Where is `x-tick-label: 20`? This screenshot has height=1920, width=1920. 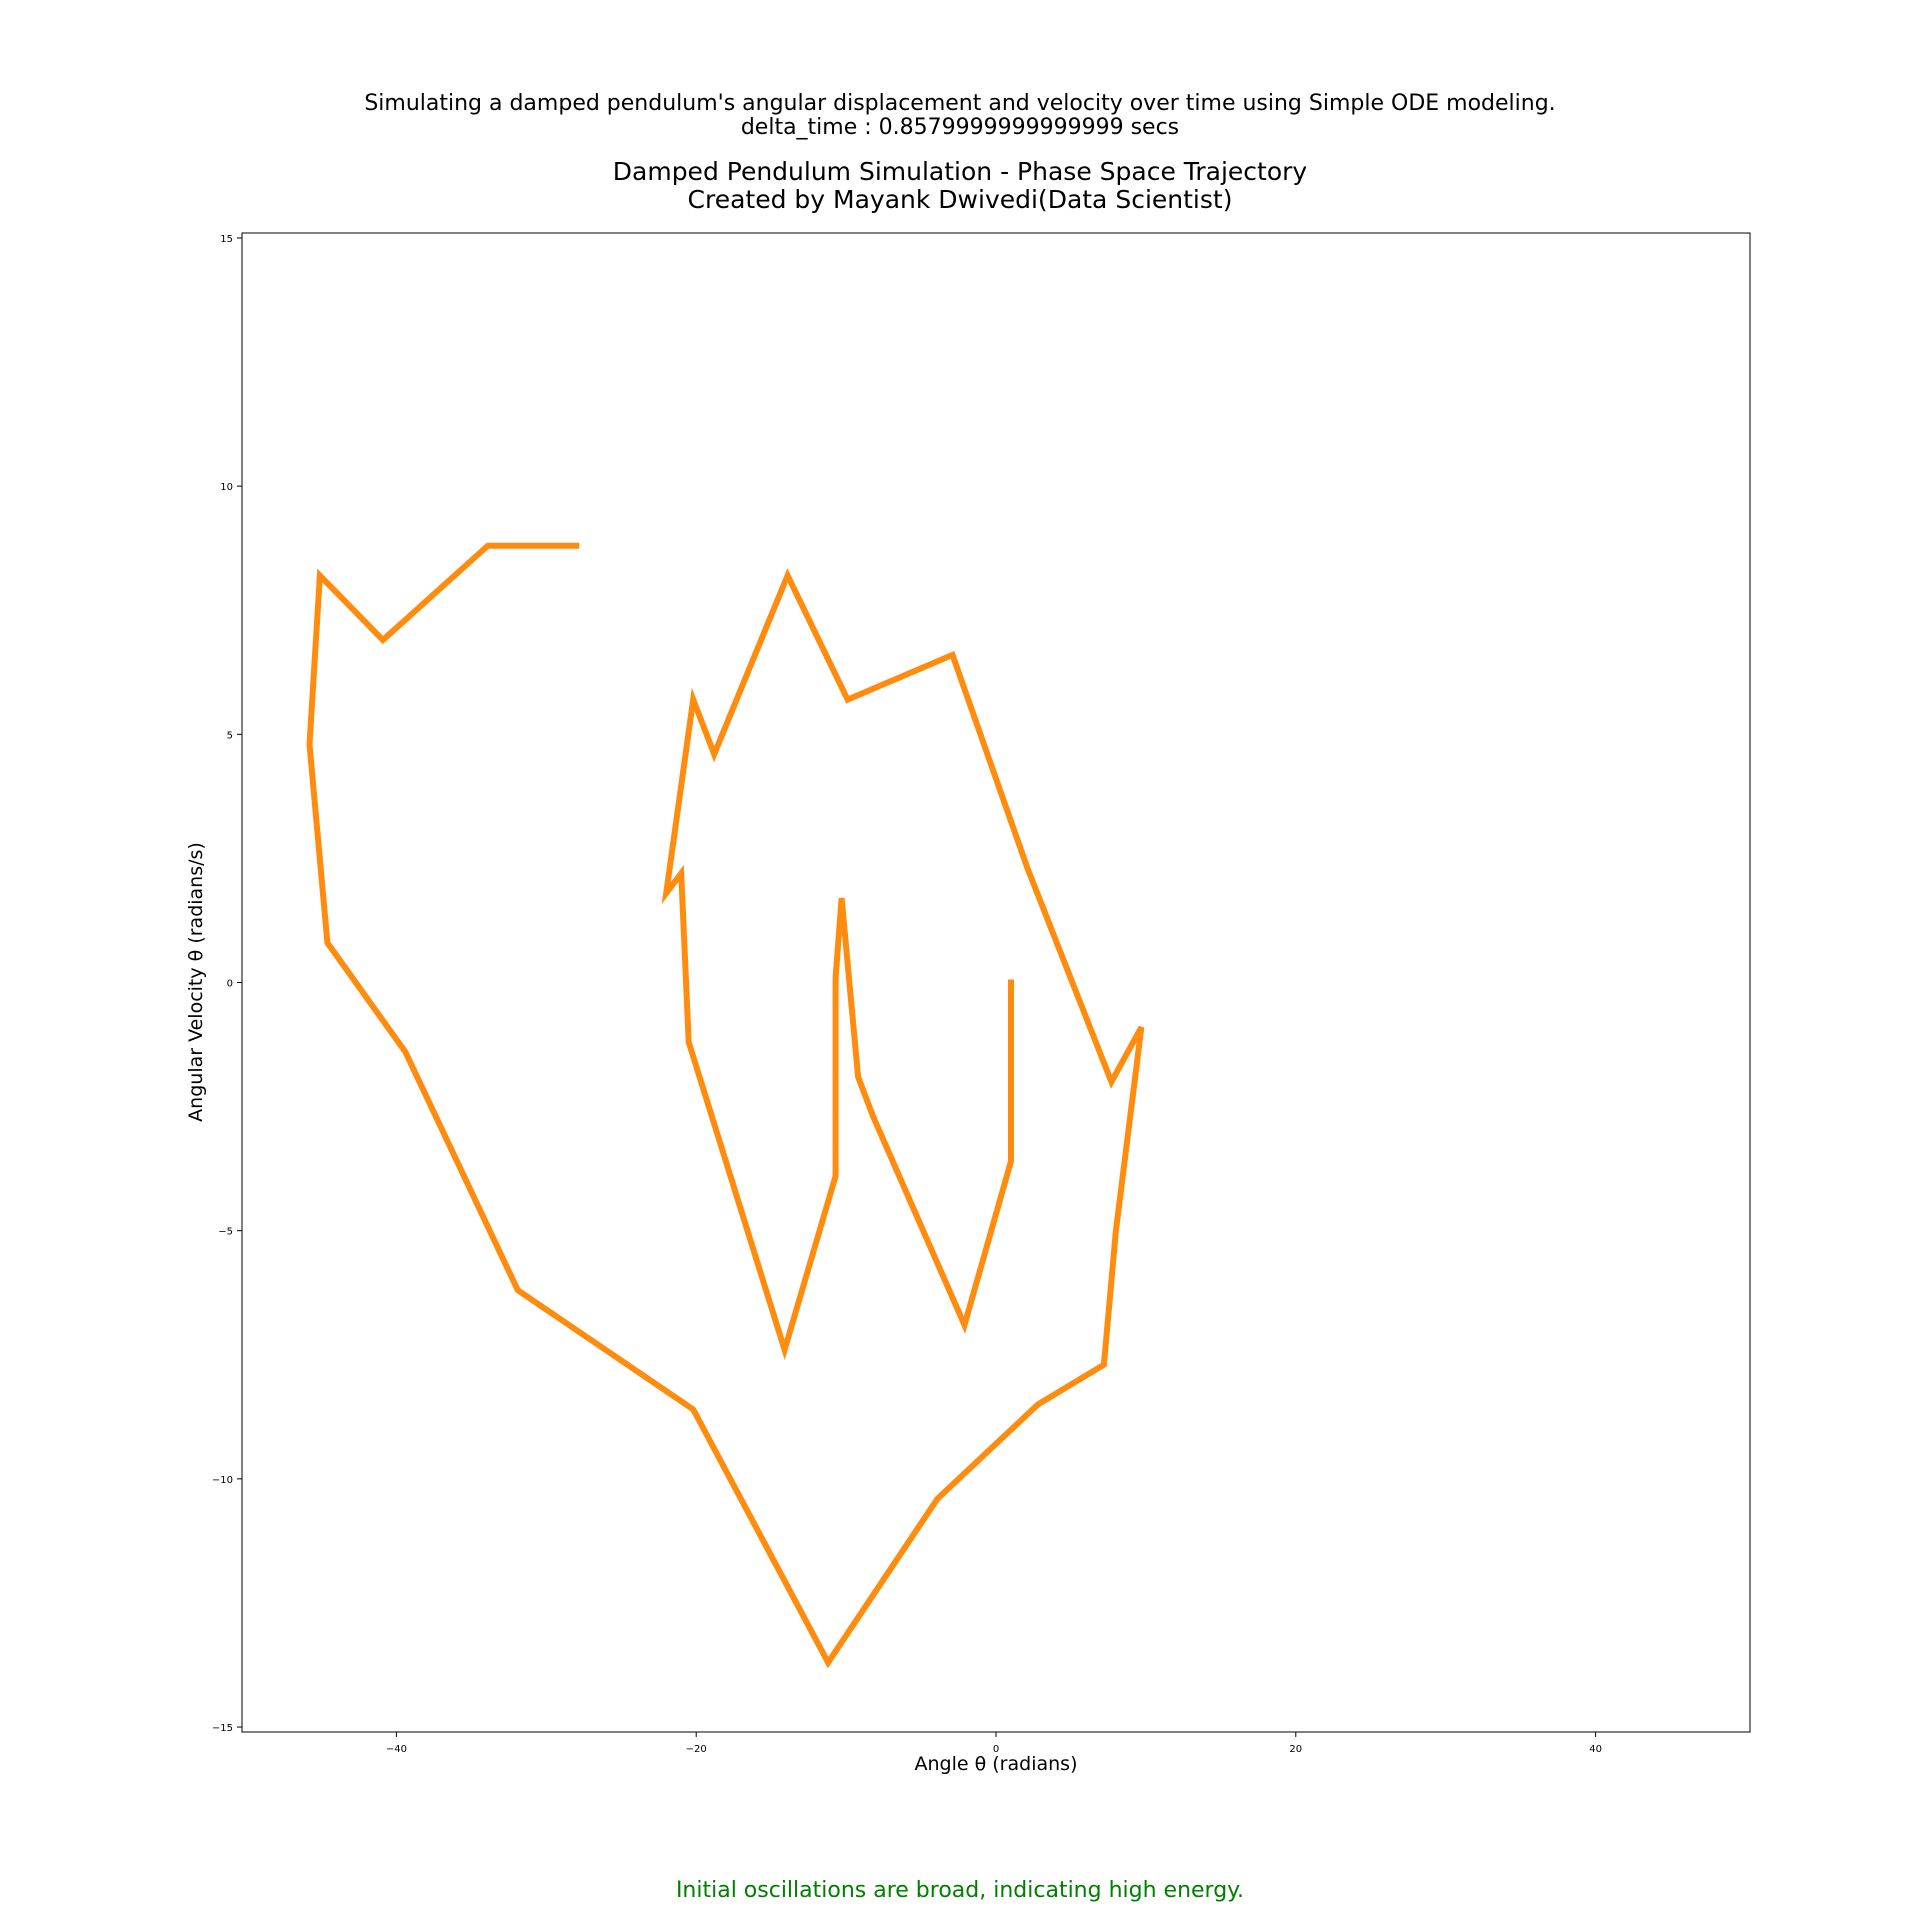 x-tick-label: 20 is located at coordinates (1295, 1749).